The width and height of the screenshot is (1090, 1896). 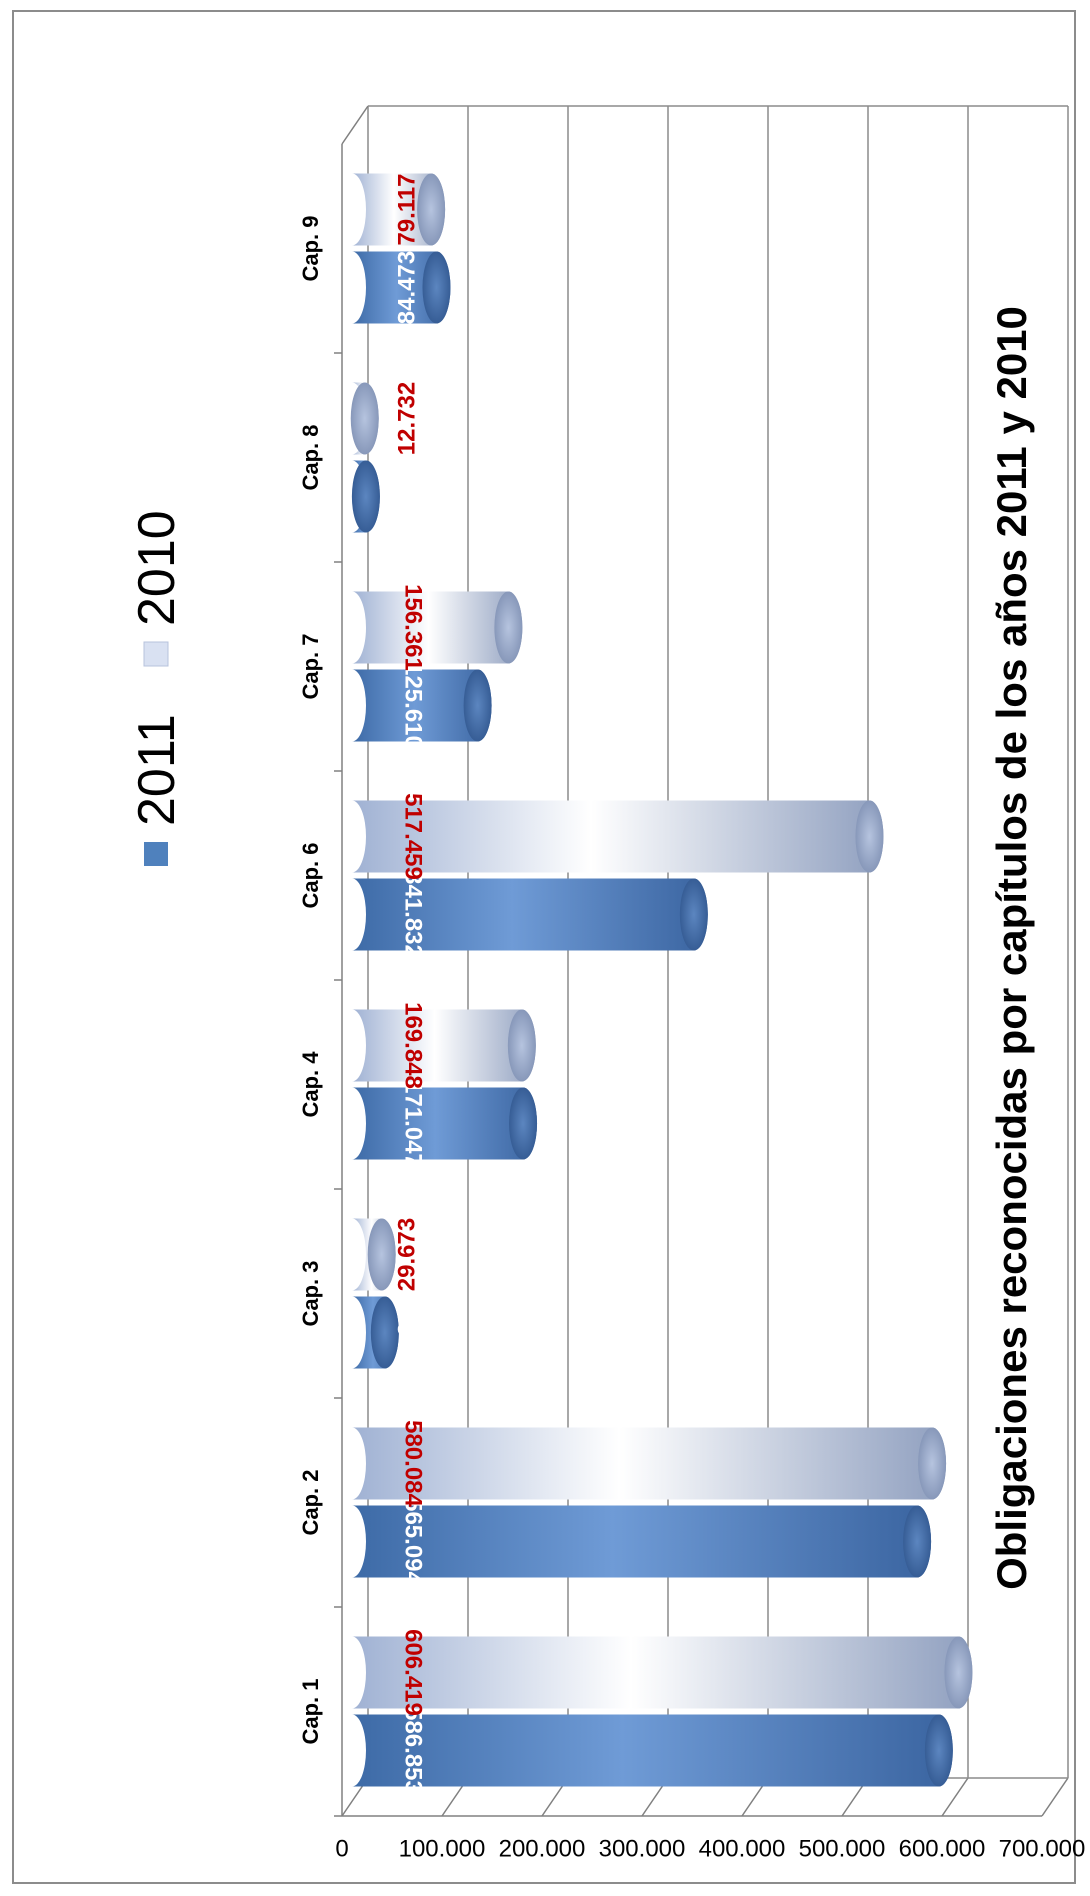 What do you see at coordinates (406, 1332) in the screenshot?
I see `data-label-2011: 32.817` at bounding box center [406, 1332].